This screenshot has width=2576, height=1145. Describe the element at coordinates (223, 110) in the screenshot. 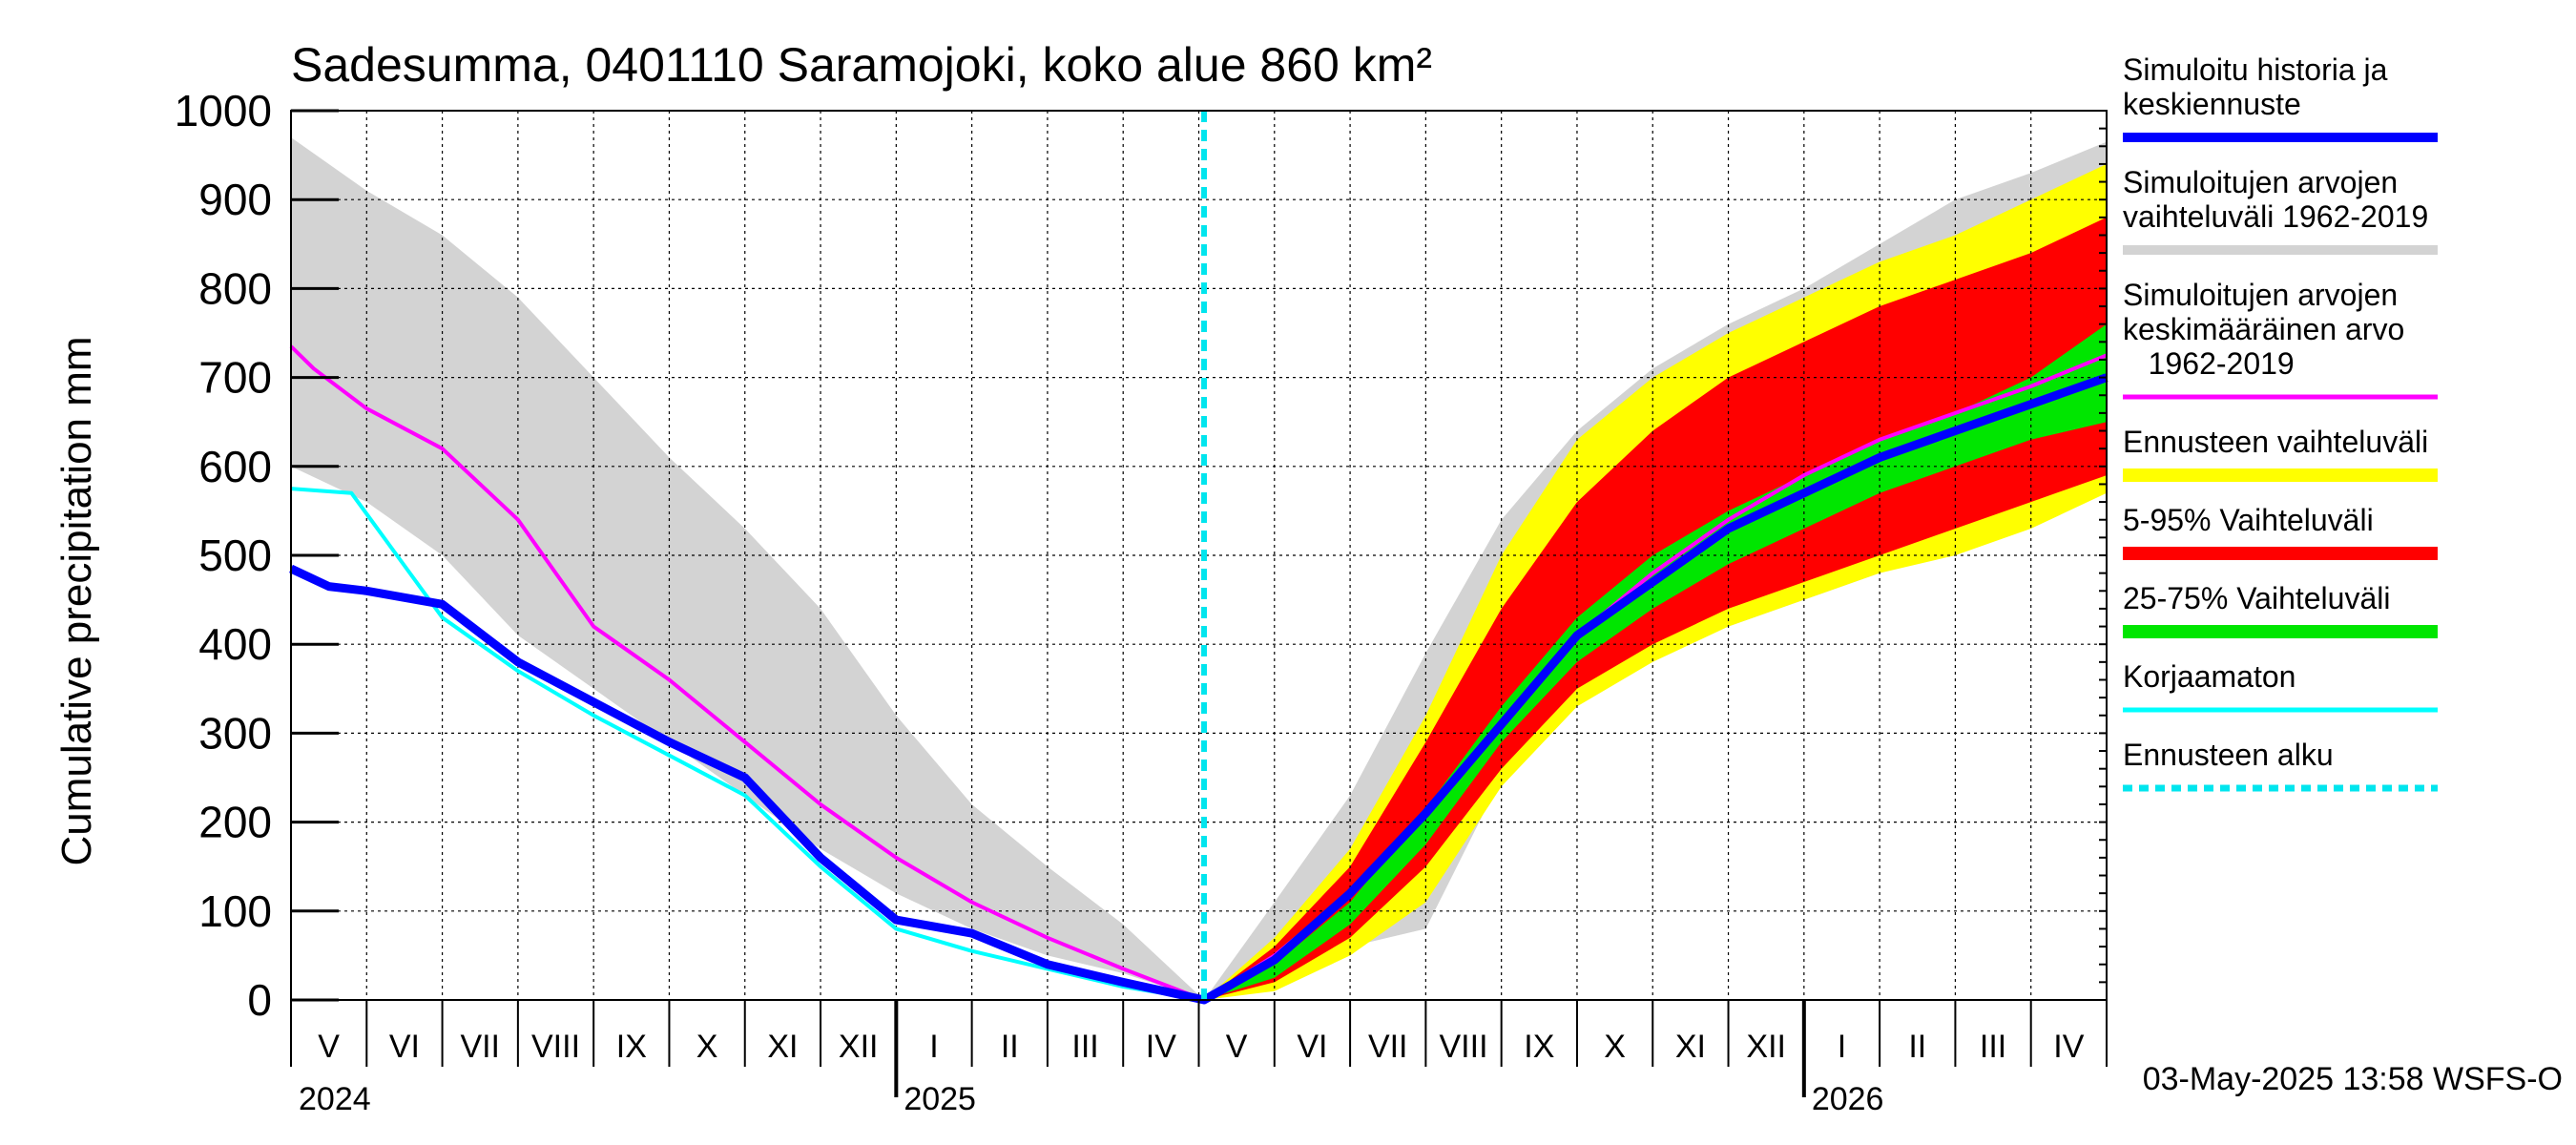

I see `y-tick-label: 1000` at that location.